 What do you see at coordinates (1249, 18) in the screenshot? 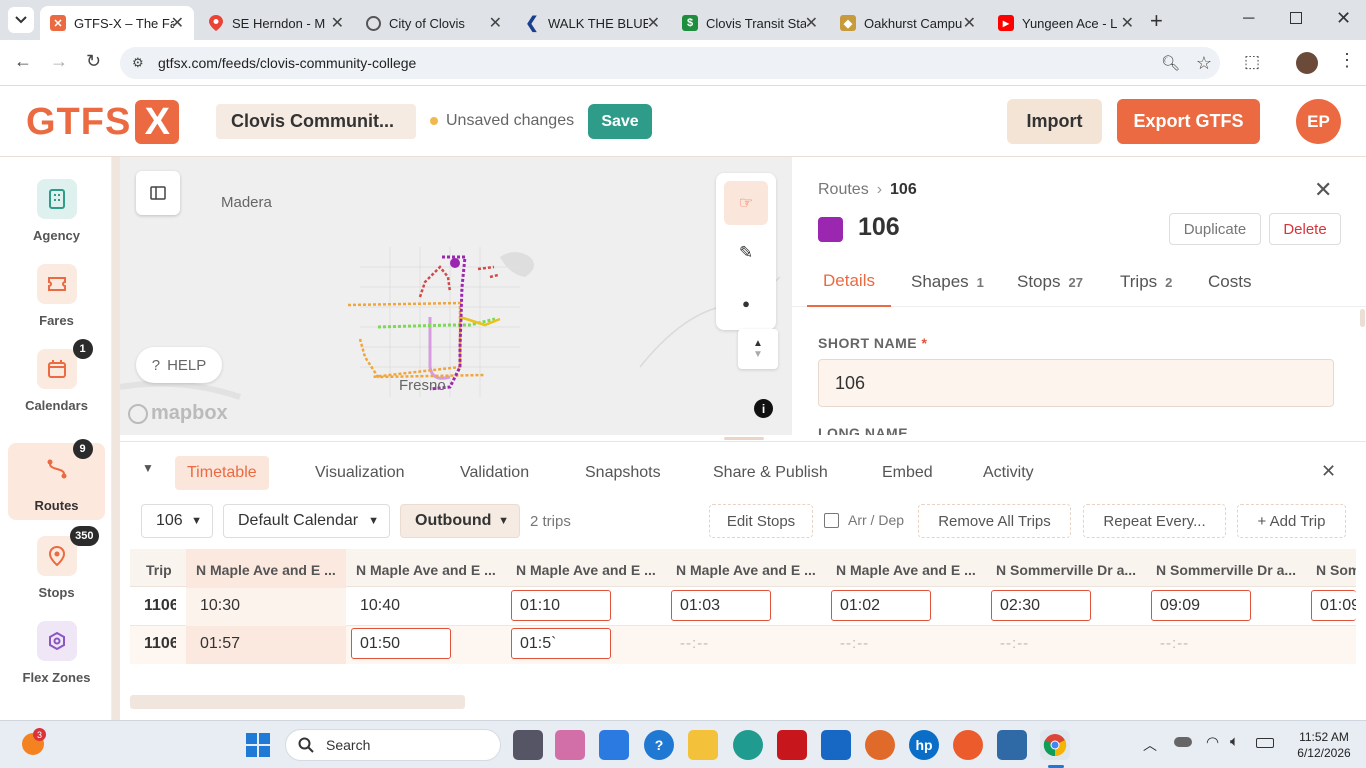
I see `minimize-icon: ─` at bounding box center [1249, 18].